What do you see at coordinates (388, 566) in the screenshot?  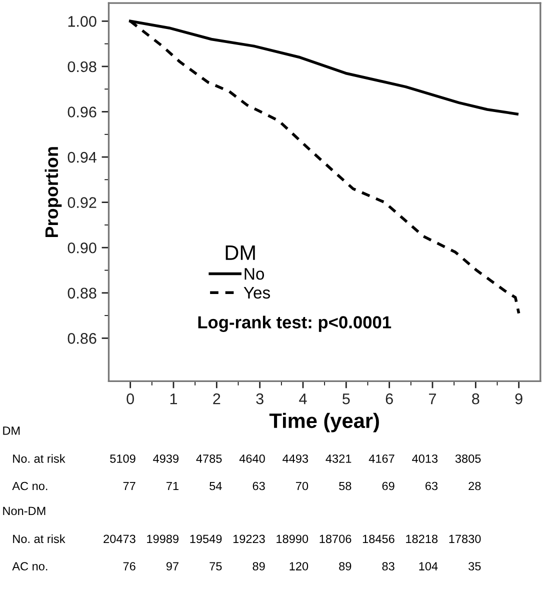 I see `text: 83` at bounding box center [388, 566].